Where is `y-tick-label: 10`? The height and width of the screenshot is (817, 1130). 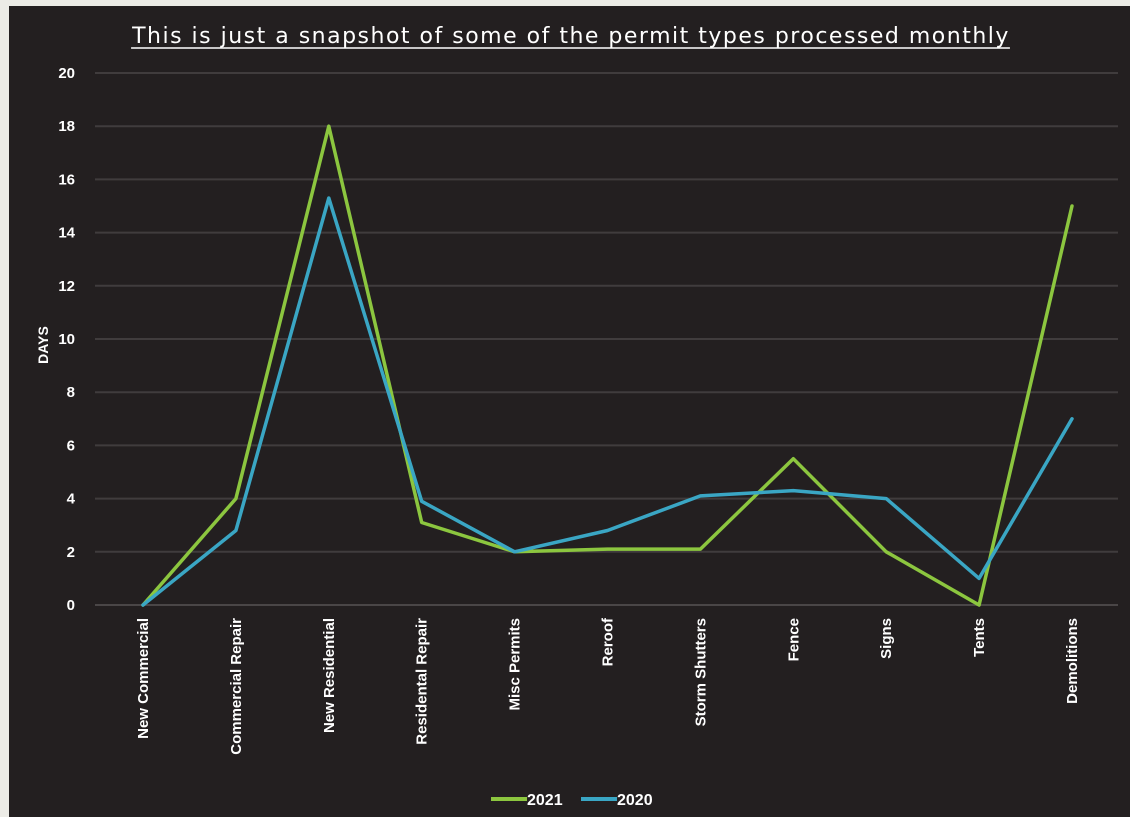
y-tick-label: 10 is located at coordinates (66, 339).